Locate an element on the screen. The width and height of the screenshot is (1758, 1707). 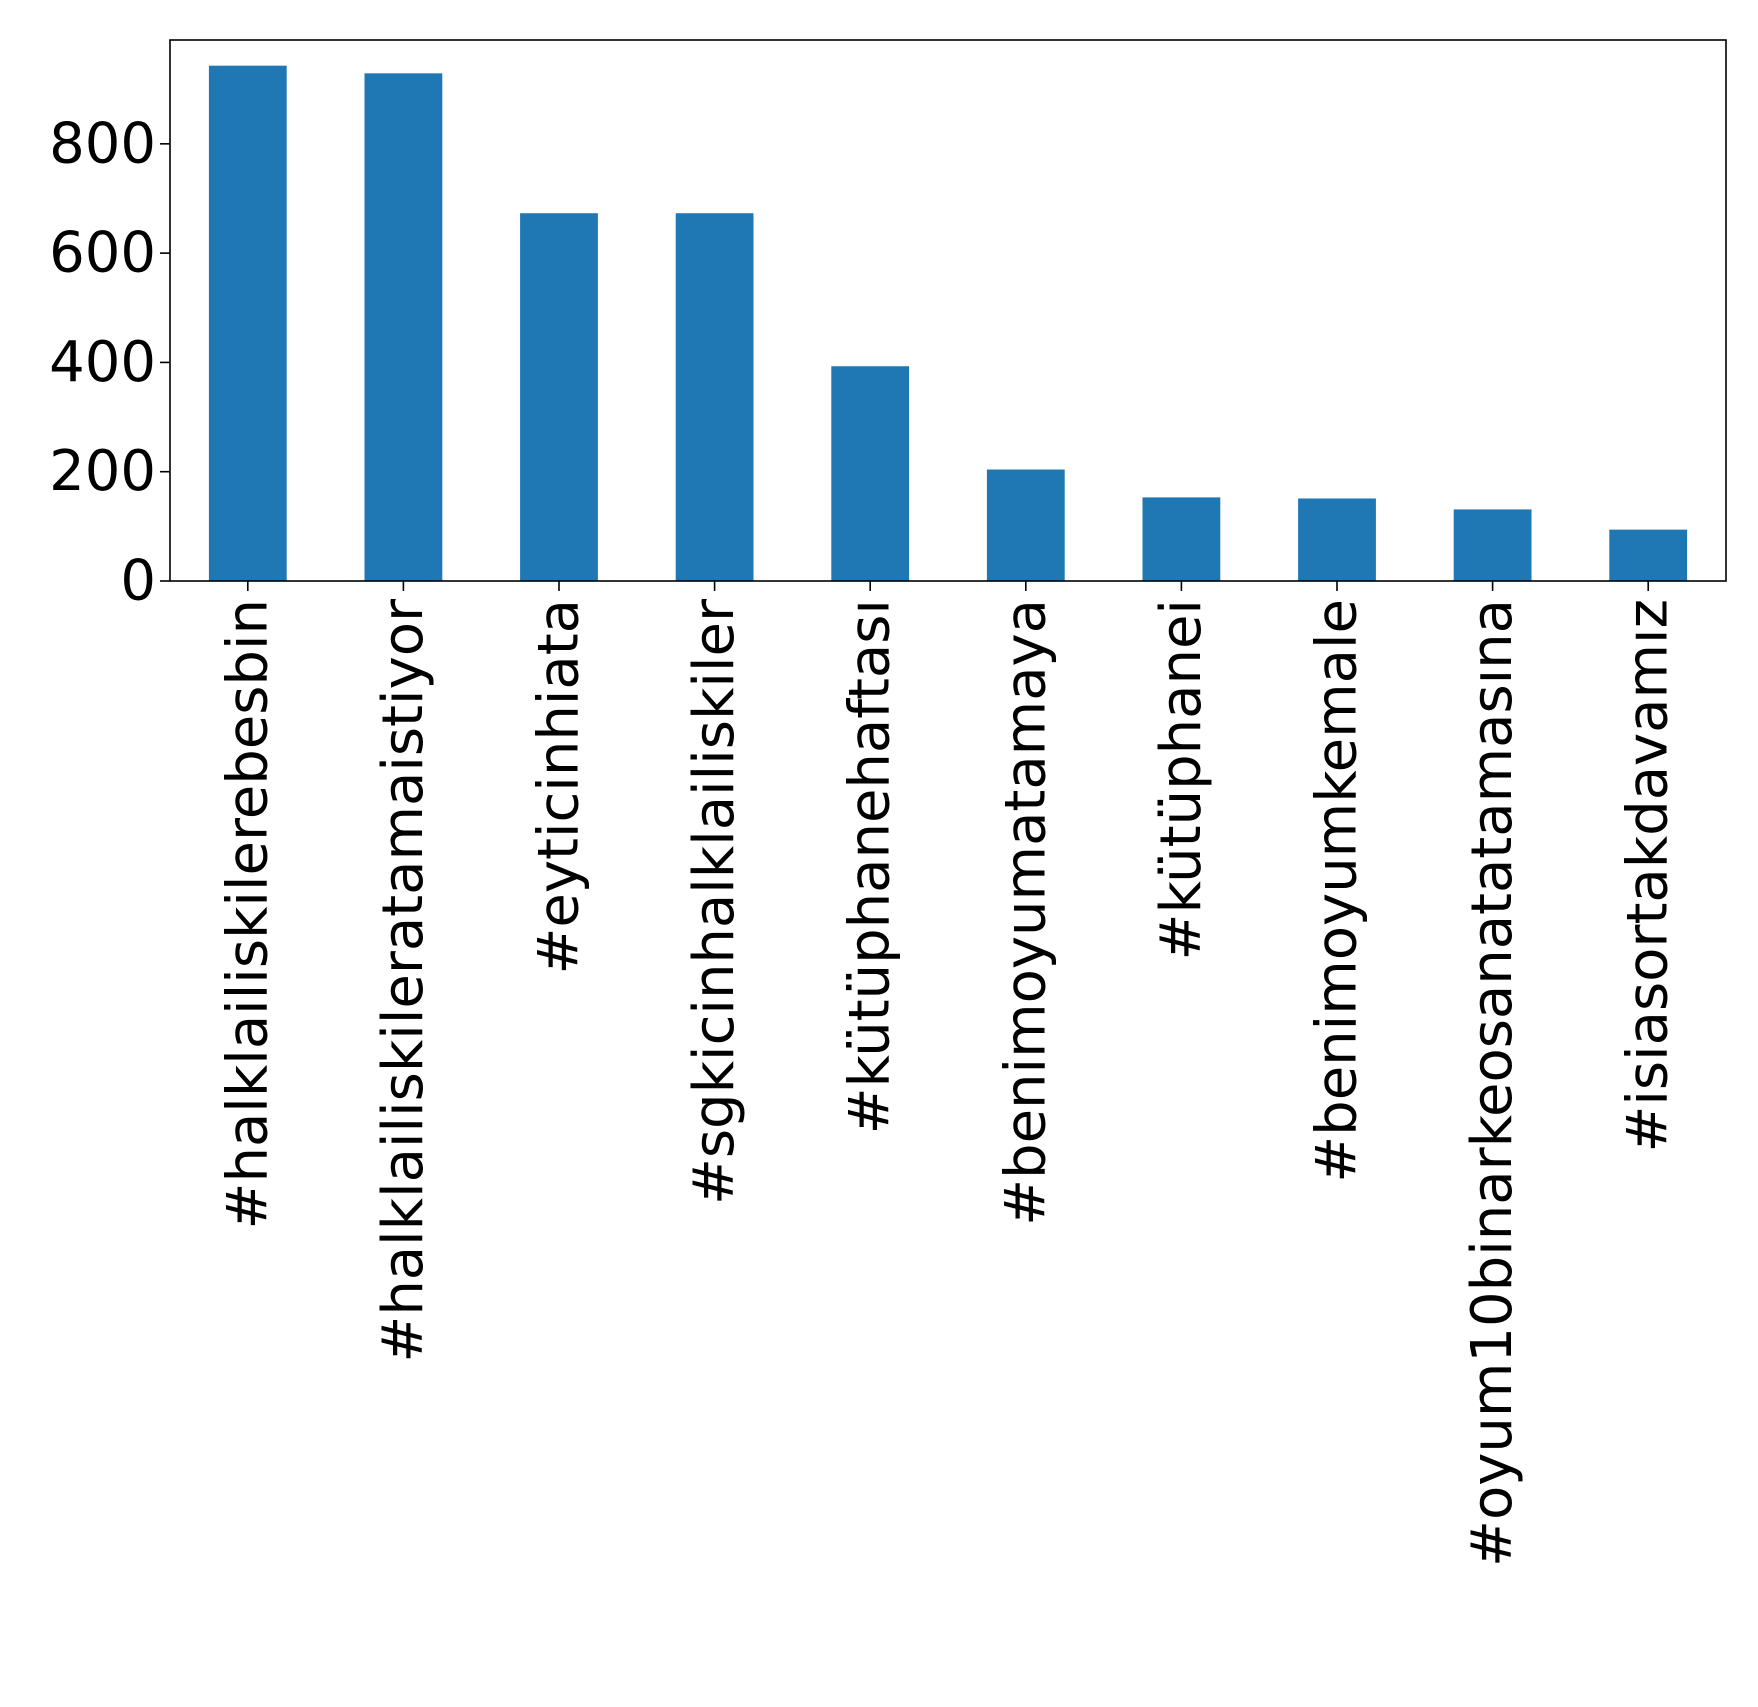
y-tick-label: 800 is located at coordinates (102, 143).